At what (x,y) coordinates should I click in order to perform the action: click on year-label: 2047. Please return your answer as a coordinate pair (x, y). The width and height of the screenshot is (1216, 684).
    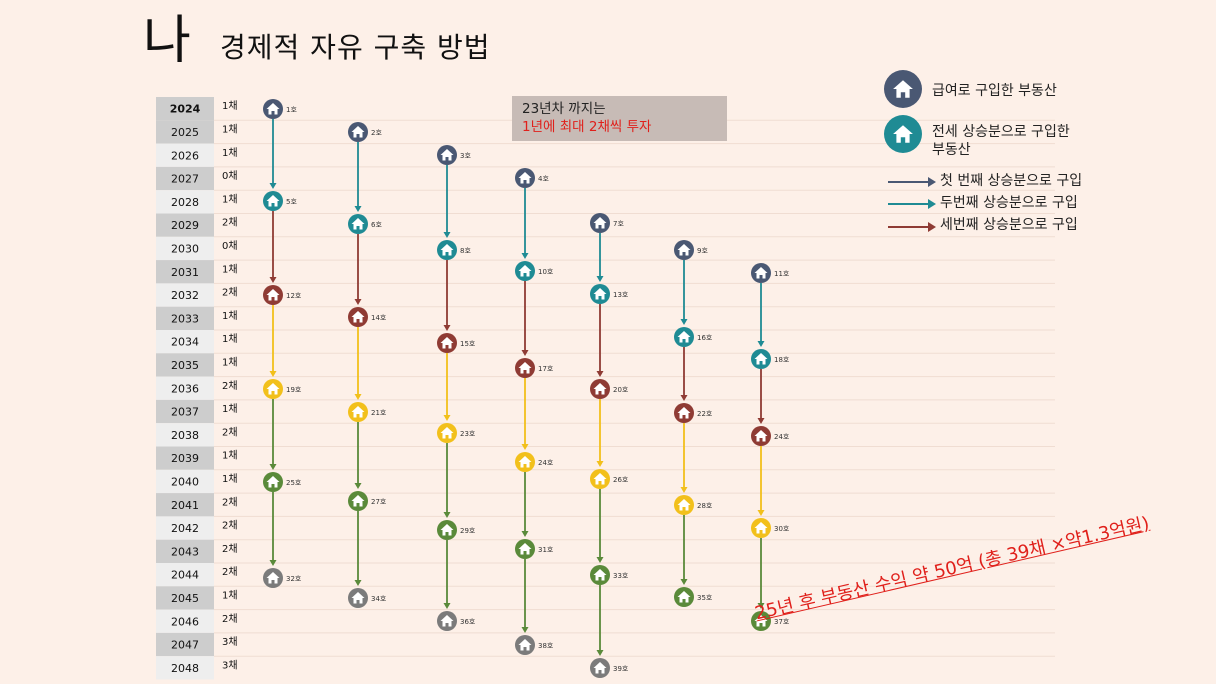
    Looking at the image, I should click on (185, 645).